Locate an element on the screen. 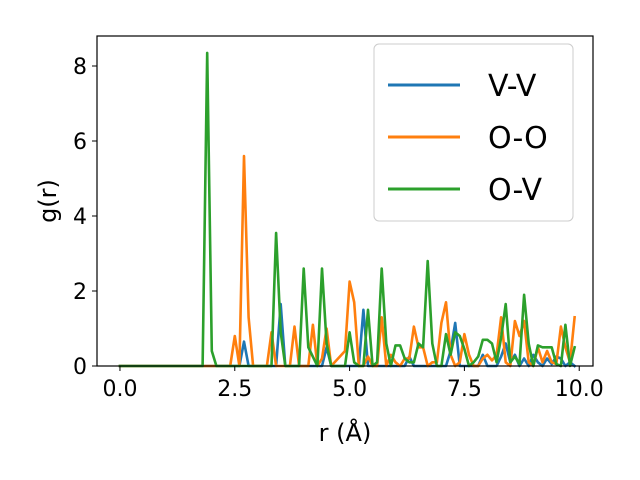 The image size is (640, 480). y-axis: 0 2 4 6 8 is located at coordinates (85, 217).